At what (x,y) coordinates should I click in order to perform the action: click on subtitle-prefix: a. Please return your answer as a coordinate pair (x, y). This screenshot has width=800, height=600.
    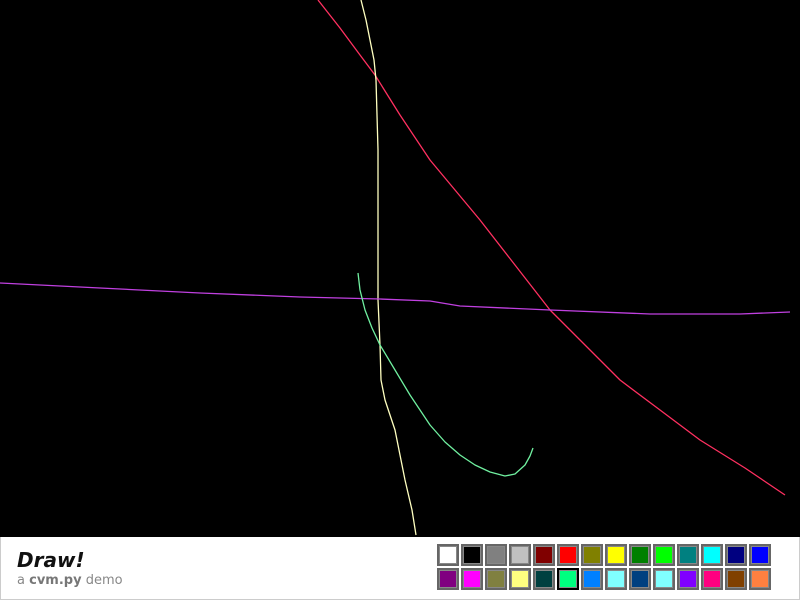
    Looking at the image, I should click on (23, 580).